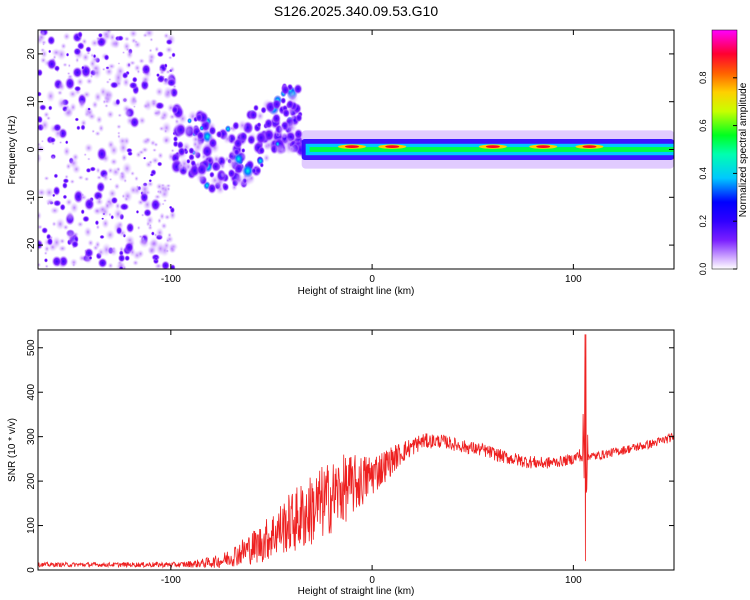 Image resolution: width=750 pixels, height=600 pixels. Describe the element at coordinates (372, 279) in the screenshot. I see `heatmap-xtick-label: 0` at that location.